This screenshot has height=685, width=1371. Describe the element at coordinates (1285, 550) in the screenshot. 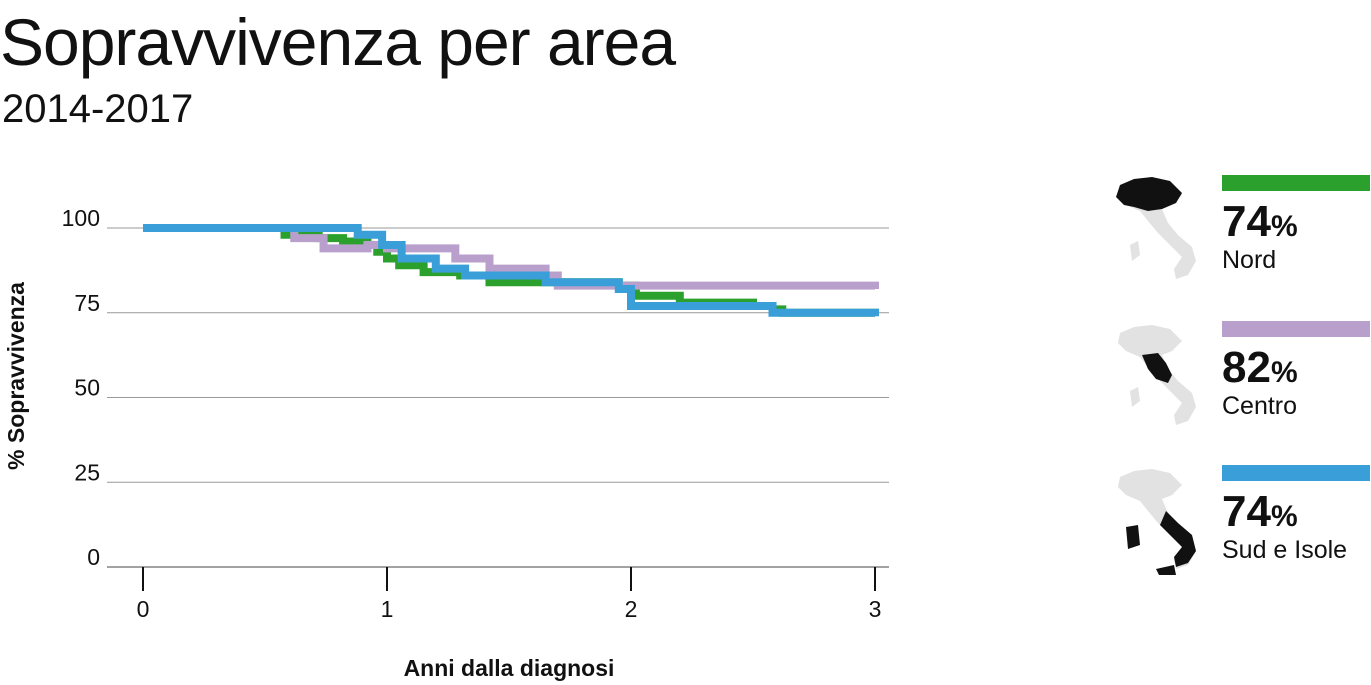

I see `legend-area-name: Sud e Isole` at that location.